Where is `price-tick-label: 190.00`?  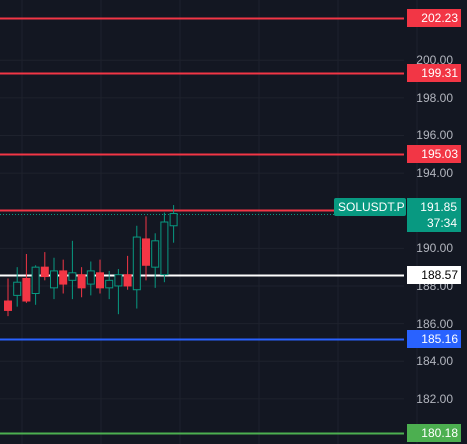 price-tick-label: 190.00 is located at coordinates (434, 248).